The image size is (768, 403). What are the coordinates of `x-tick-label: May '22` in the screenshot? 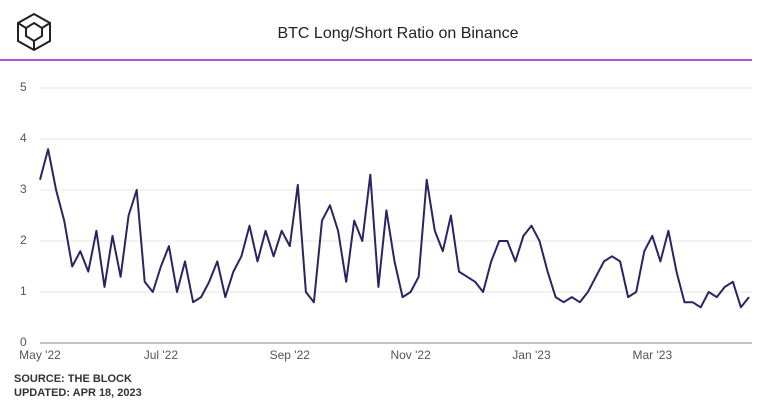 It's located at (40, 355).